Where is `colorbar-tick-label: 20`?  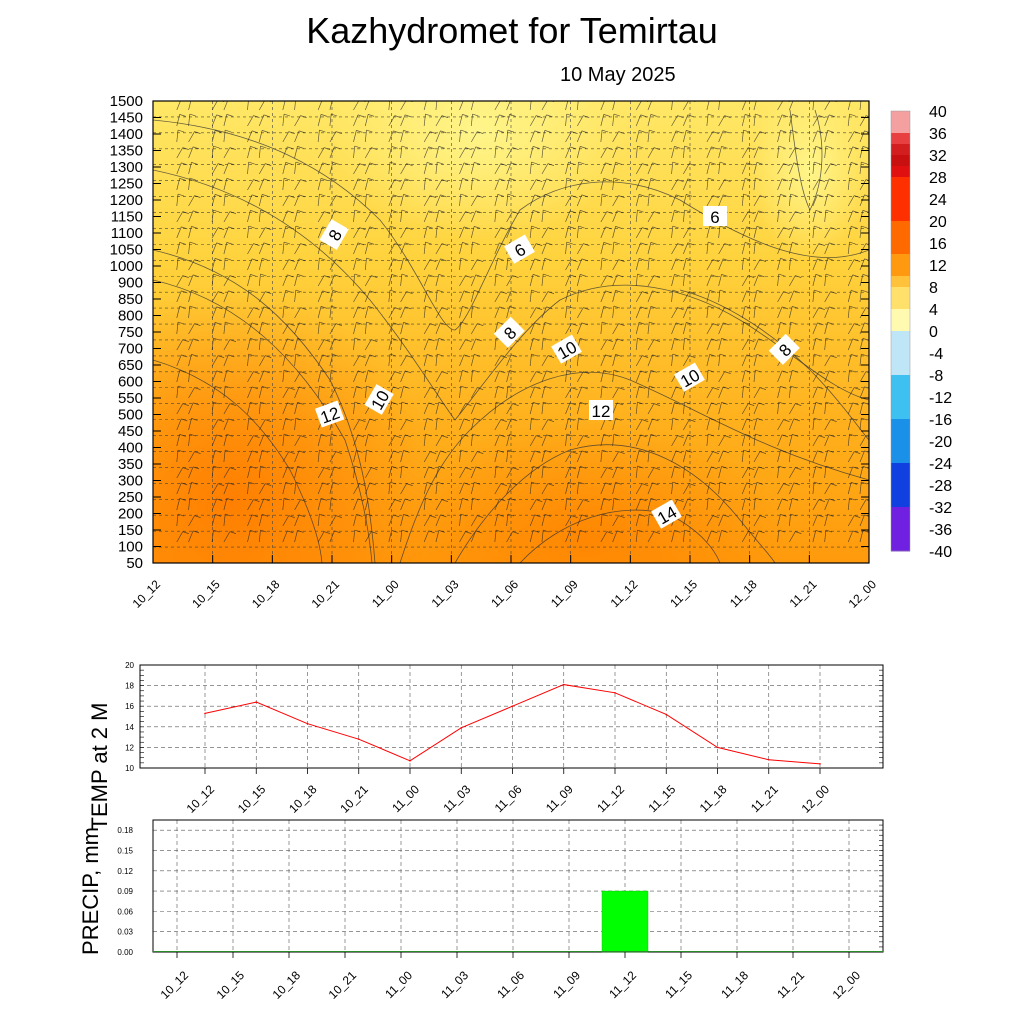 colorbar-tick-label: 20 is located at coordinates (938, 222).